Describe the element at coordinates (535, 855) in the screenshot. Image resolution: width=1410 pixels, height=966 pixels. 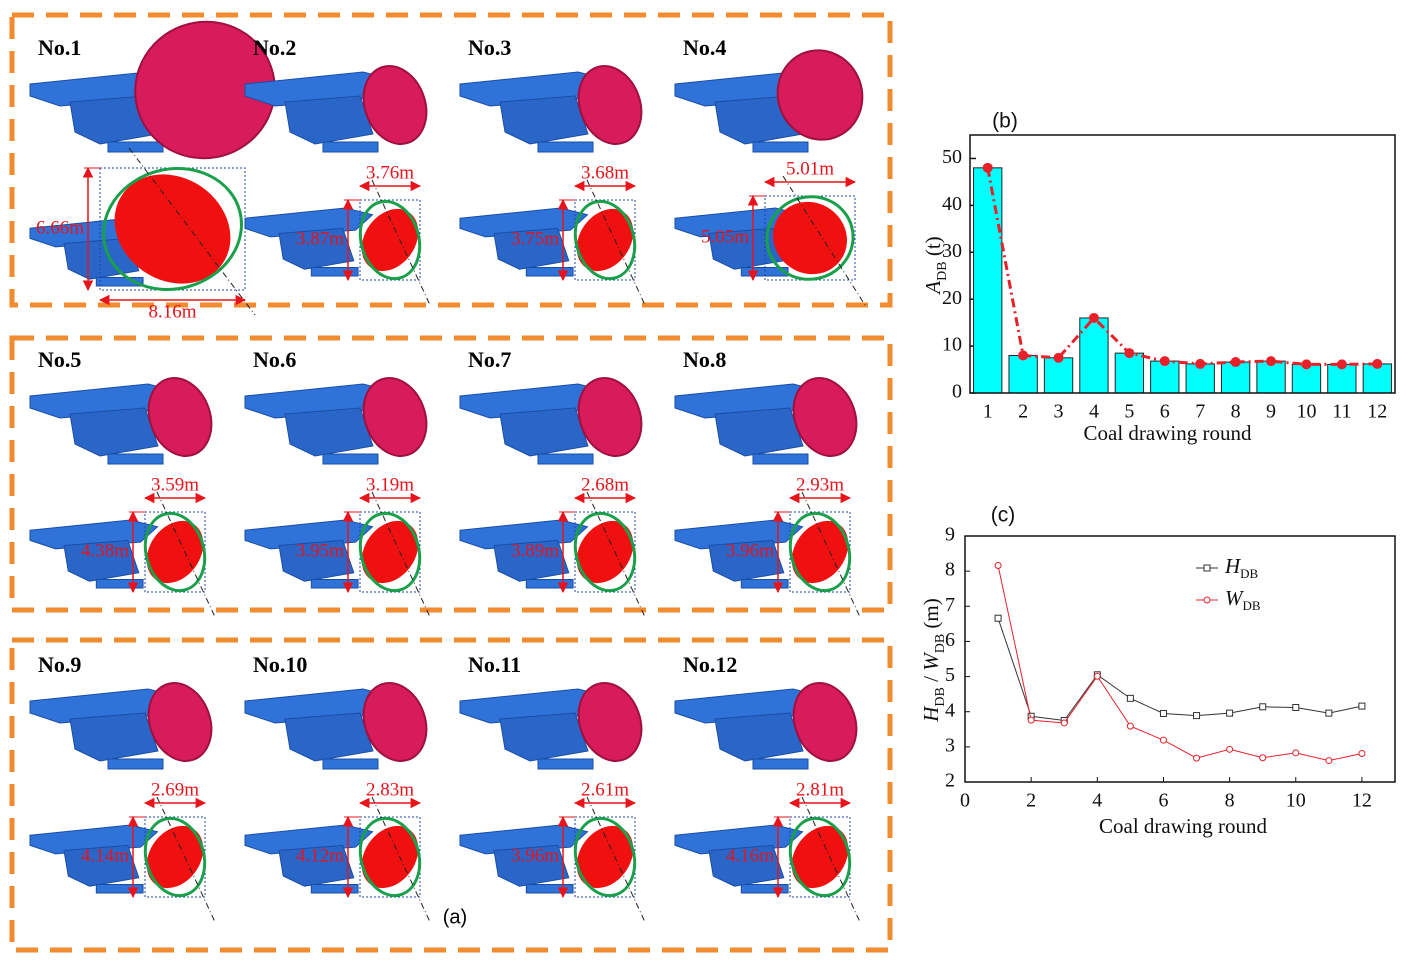
I see `height-label: 3.96m` at that location.